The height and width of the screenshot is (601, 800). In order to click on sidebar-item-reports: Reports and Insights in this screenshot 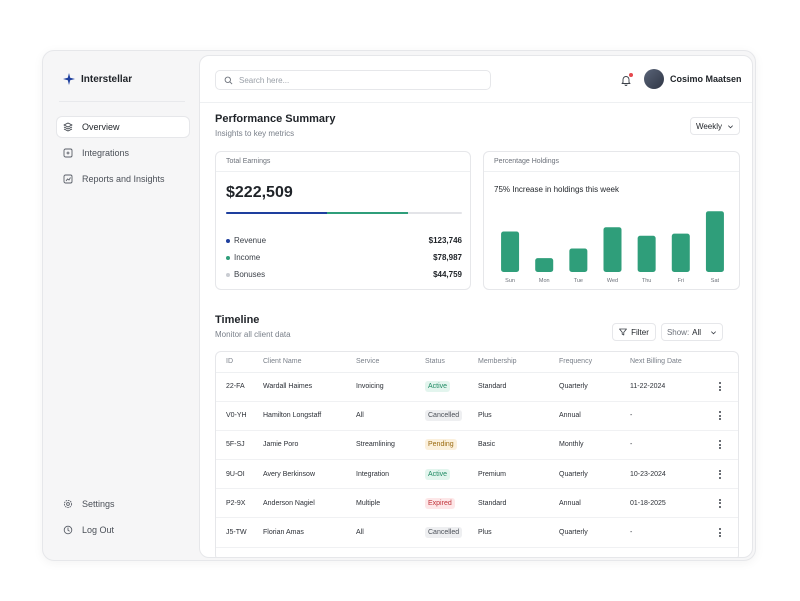, I will do `click(123, 179)`.